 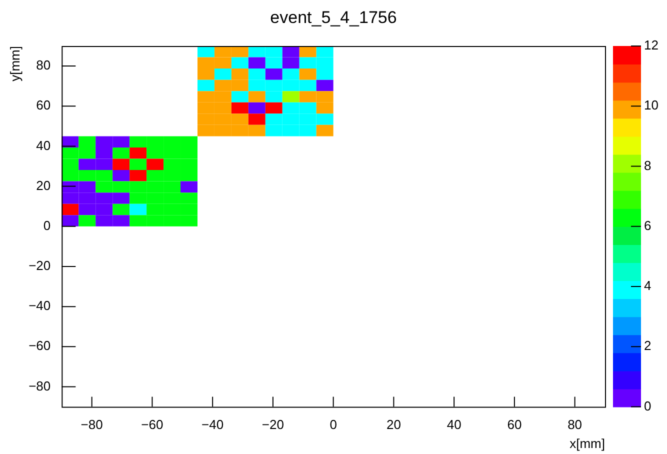 What do you see at coordinates (575, 424) in the screenshot?
I see `x-tick-label: 80` at bounding box center [575, 424].